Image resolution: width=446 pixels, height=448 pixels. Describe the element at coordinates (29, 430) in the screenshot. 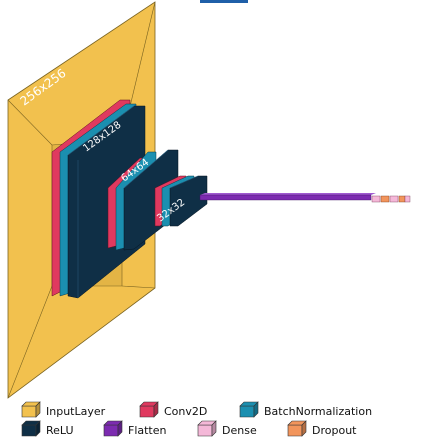

I see `legend-swatch-relu` at that location.